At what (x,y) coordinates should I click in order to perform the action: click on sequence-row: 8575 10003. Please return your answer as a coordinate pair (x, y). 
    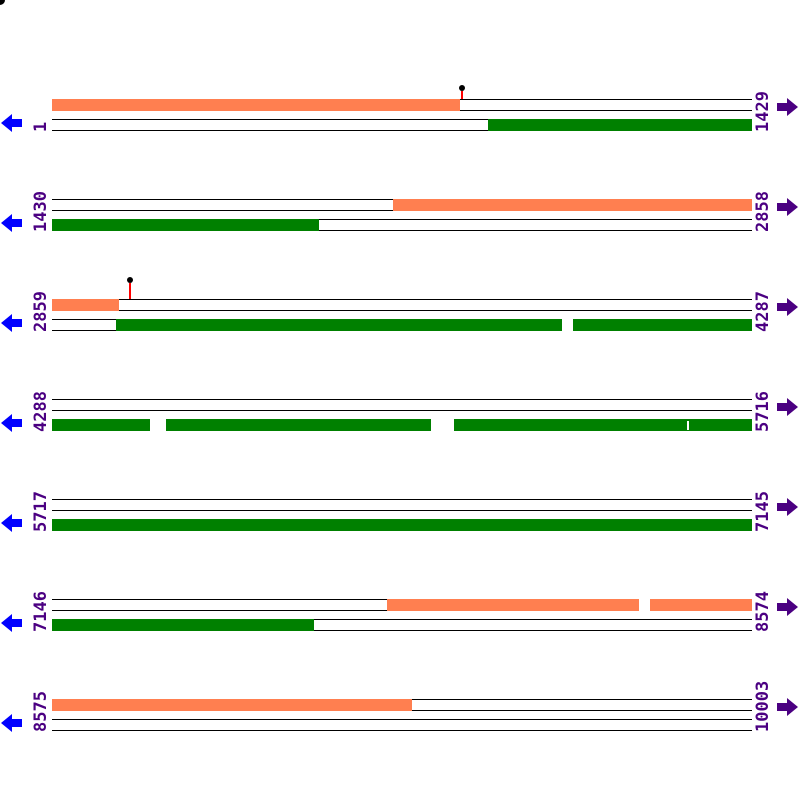
    Looking at the image, I should click on (400, 710).